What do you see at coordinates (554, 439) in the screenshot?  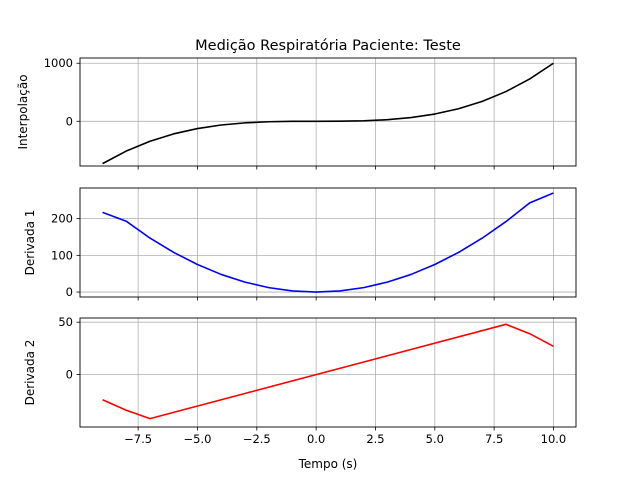 I see `x-tick-label: 10.0` at bounding box center [554, 439].